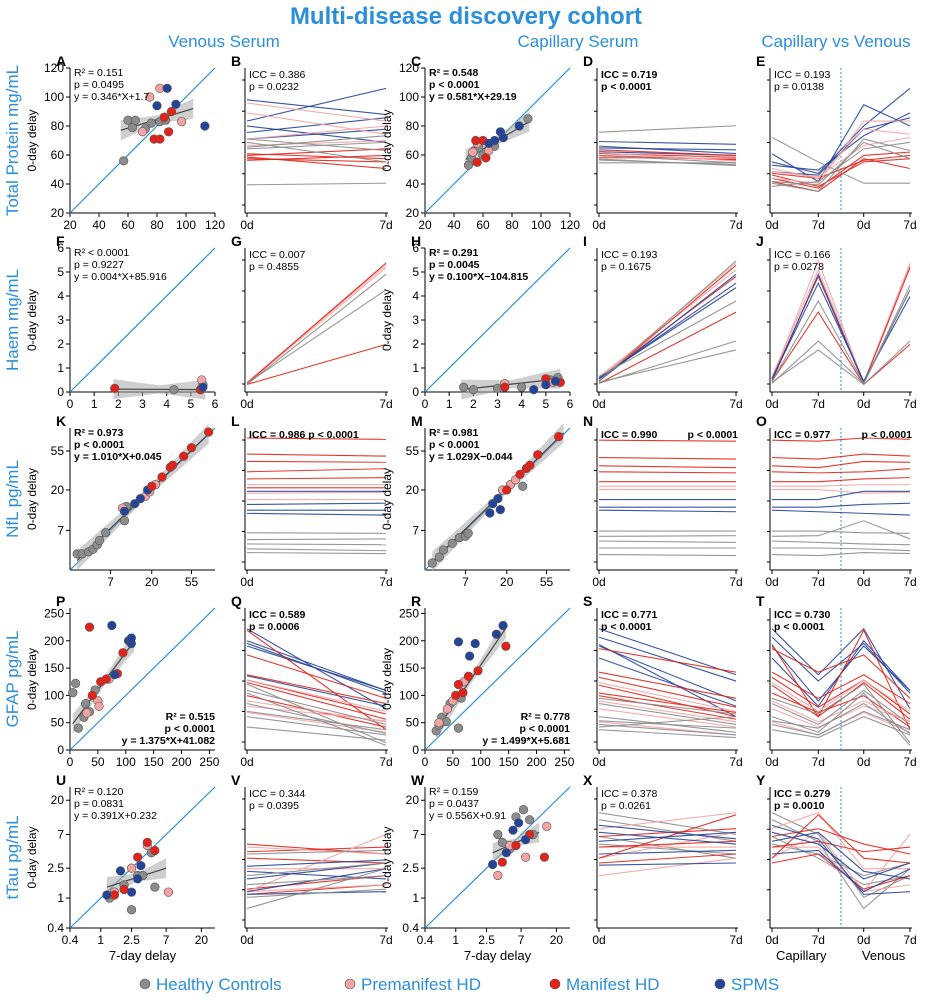 This screenshot has height=1000, width=932. I want to click on x-tick-label: 100, so click(186, 225).